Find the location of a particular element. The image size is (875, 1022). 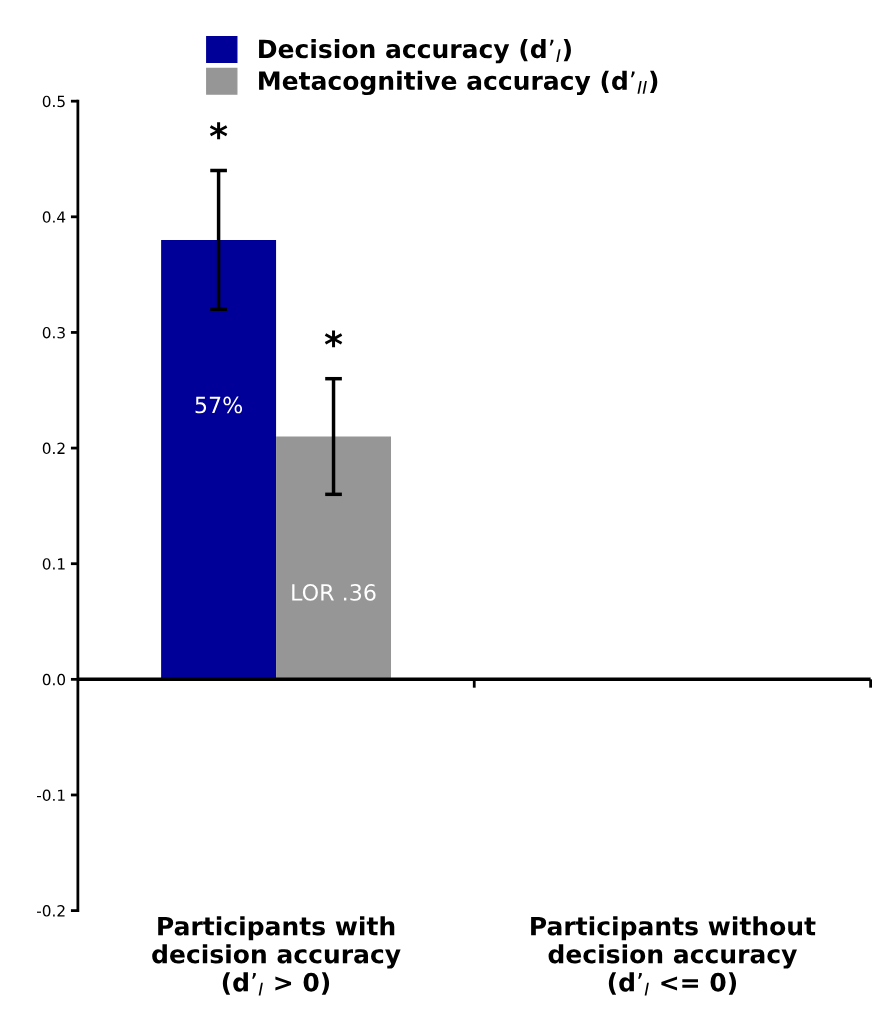

y-tick-label: -0.1 is located at coordinates (51, 795).